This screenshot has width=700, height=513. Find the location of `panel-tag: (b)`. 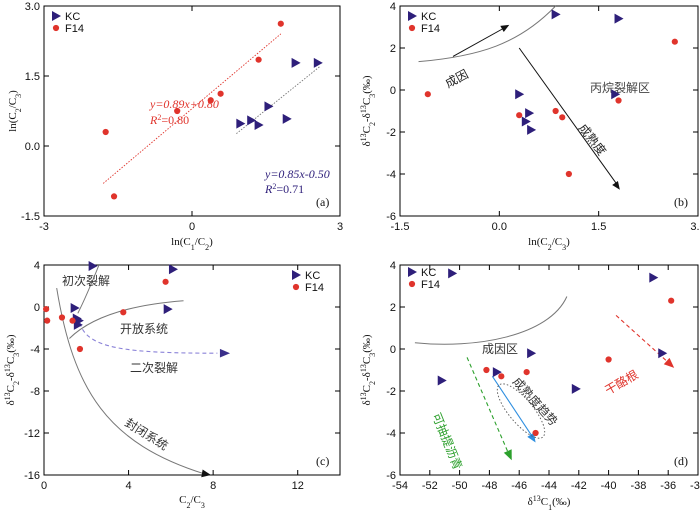

panel-tag: (b) is located at coordinates (681, 202).